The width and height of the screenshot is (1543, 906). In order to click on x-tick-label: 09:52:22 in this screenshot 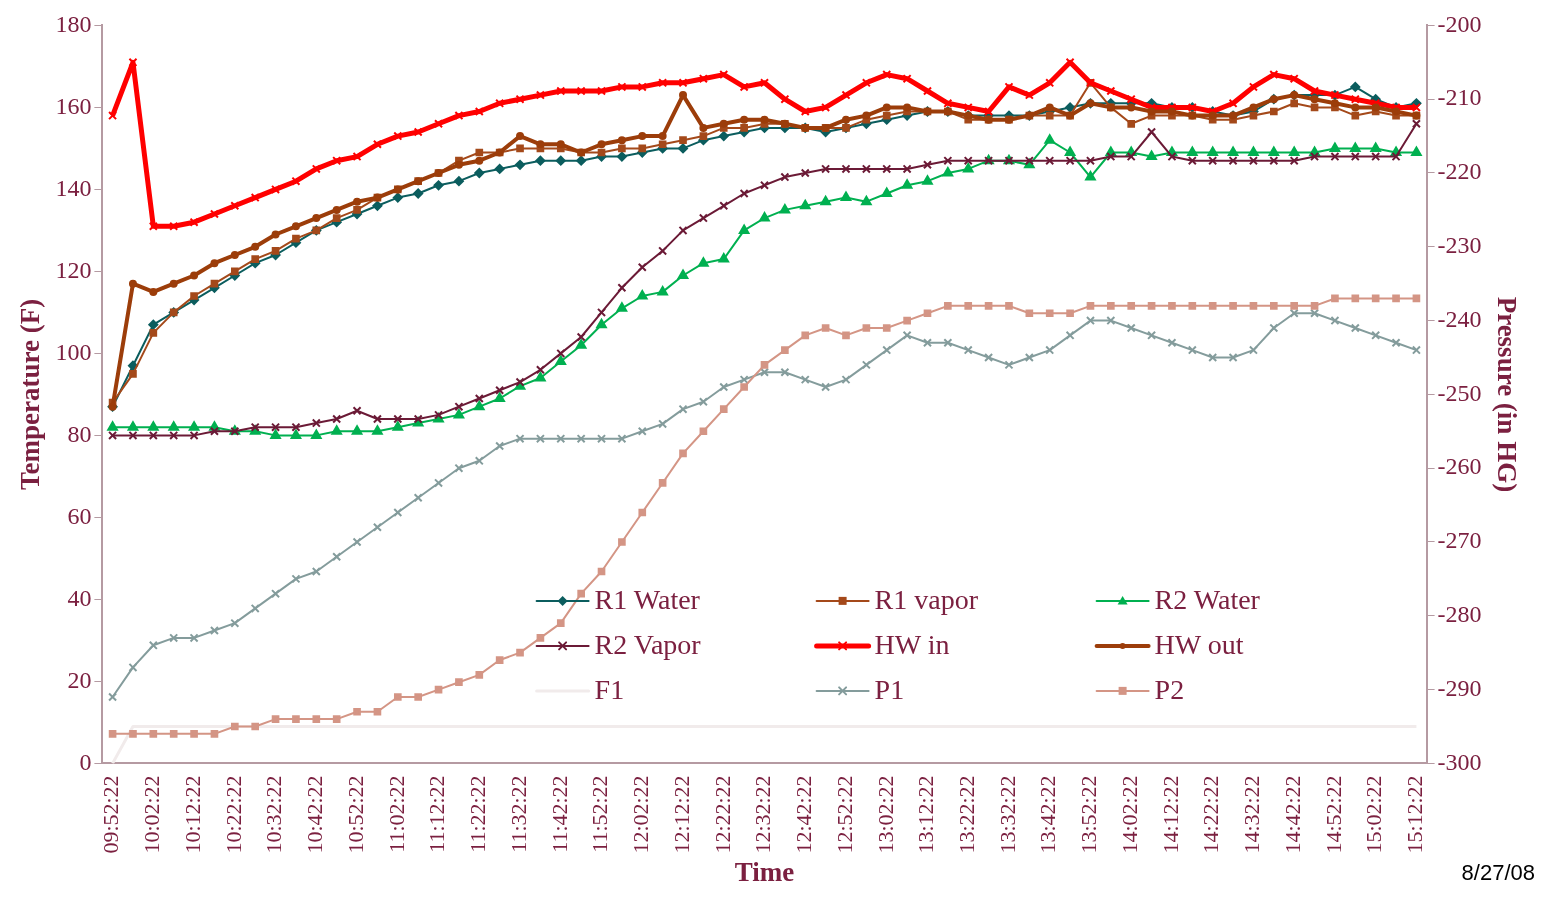, I will do `click(111, 814)`.